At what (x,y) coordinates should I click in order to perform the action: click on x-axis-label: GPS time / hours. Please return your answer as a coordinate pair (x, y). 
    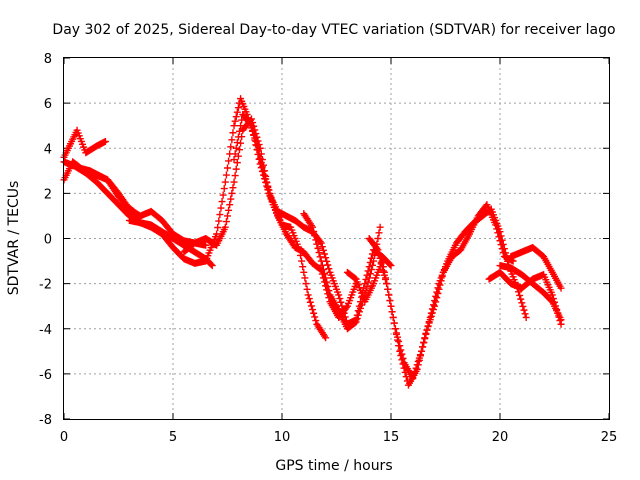
    Looking at the image, I should click on (333, 466).